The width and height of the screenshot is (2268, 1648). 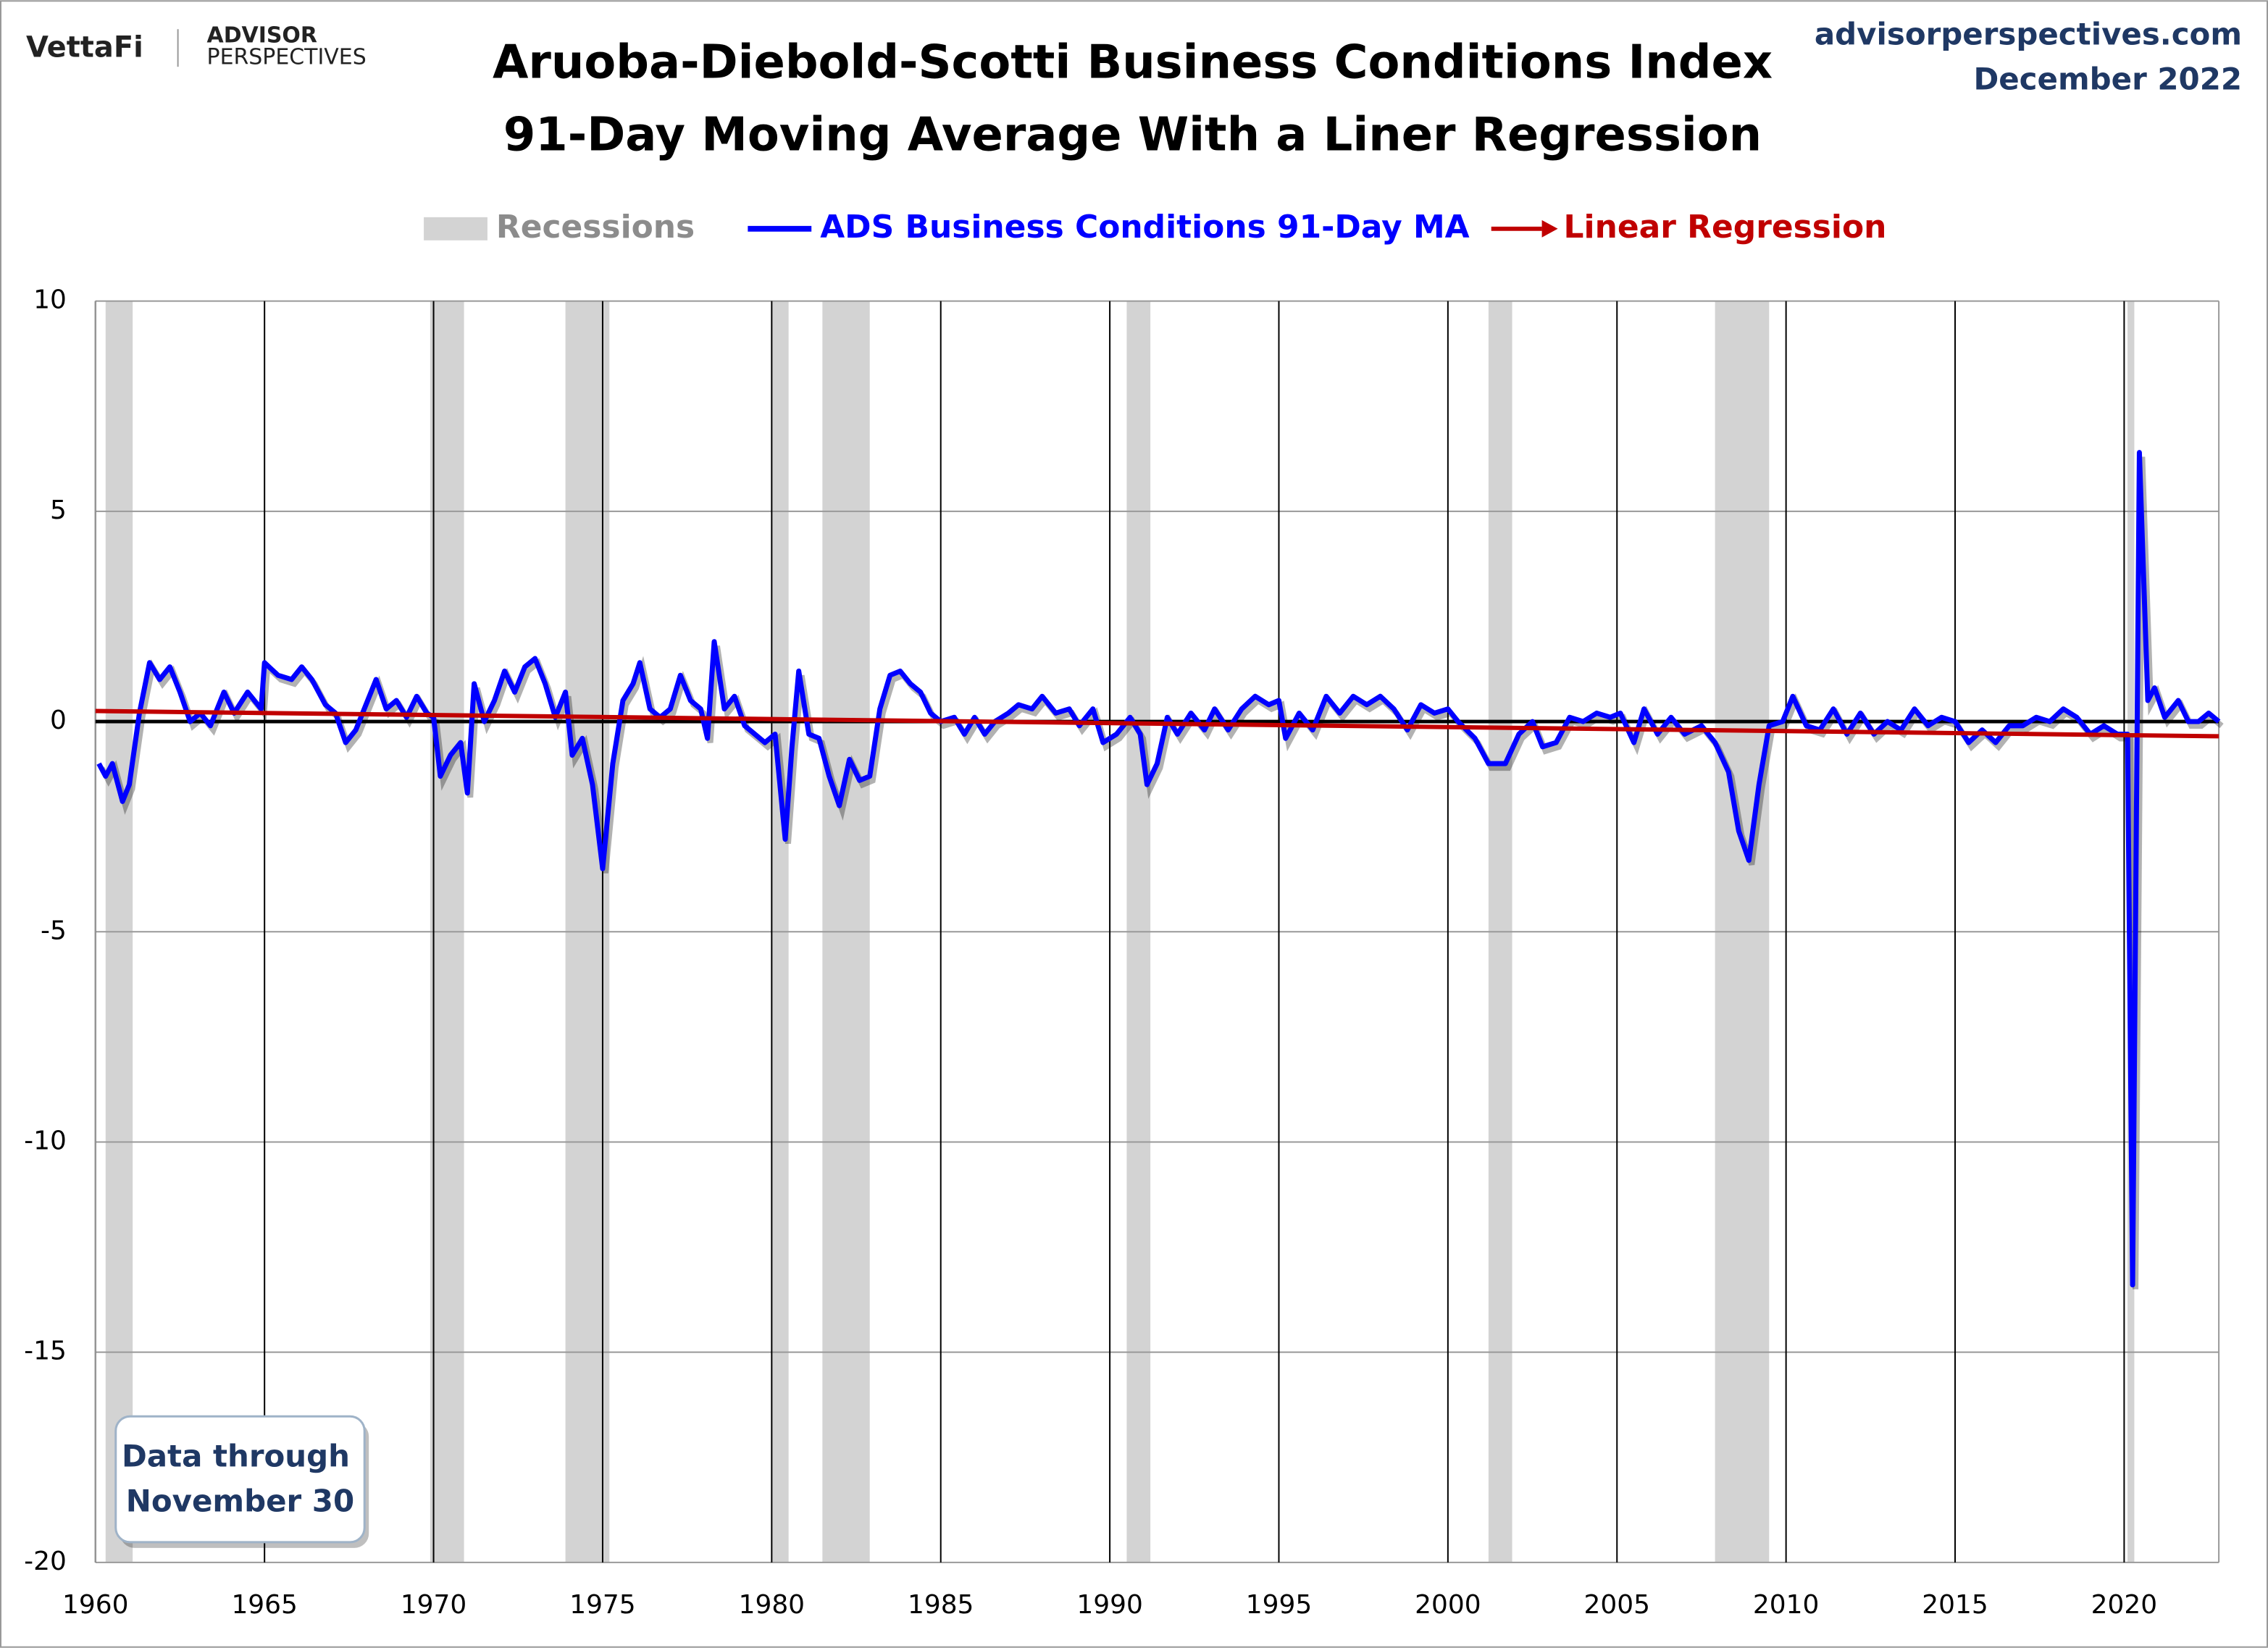 What do you see at coordinates (772, 1605) in the screenshot?
I see `x-tick-label: 1980` at bounding box center [772, 1605].